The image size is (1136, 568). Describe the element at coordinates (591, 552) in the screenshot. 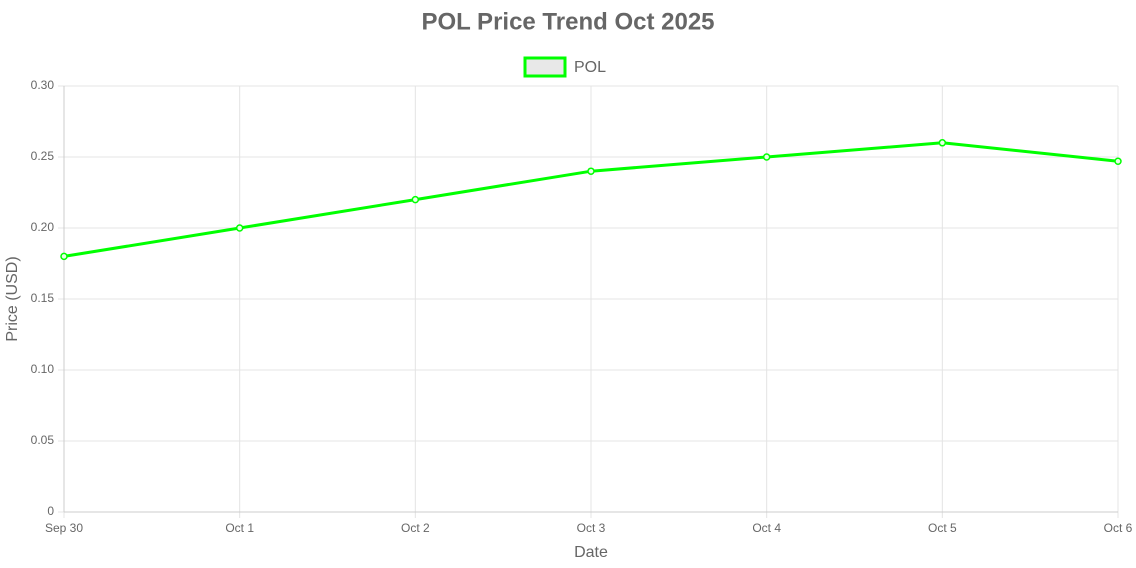

I see `x-axis-title: Date` at that location.